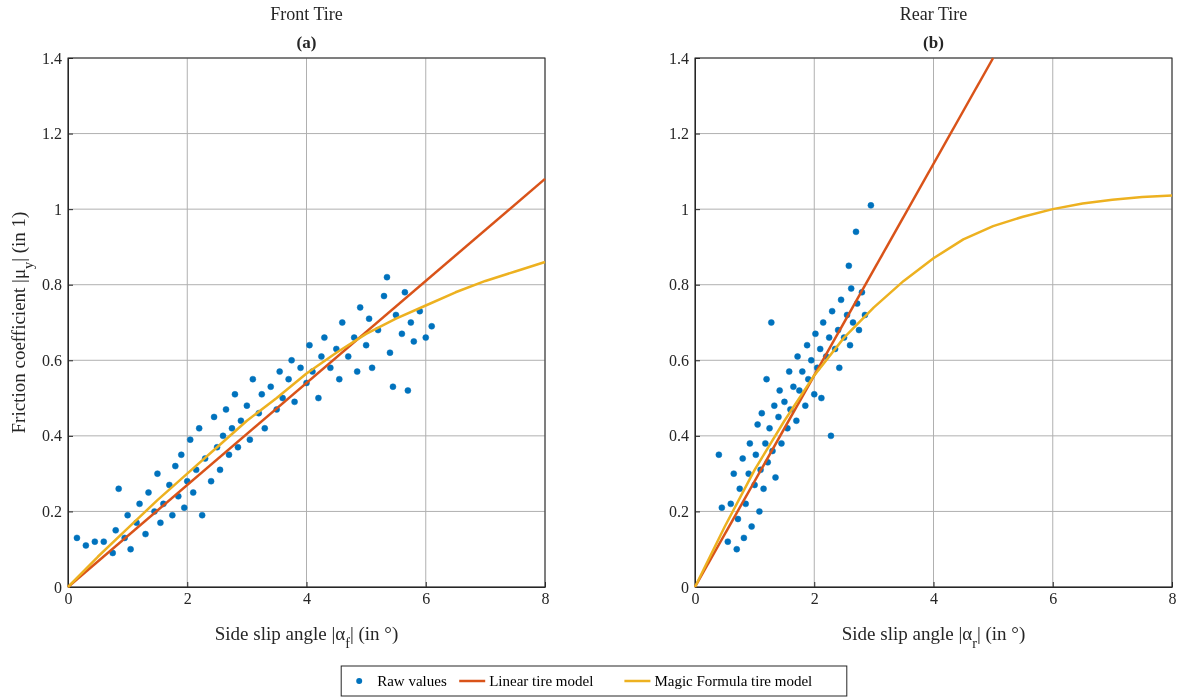  Describe the element at coordinates (306, 637) in the screenshot. I see `x-axis-title: Side slip angle |α$_{f}$| (in °)` at that location.